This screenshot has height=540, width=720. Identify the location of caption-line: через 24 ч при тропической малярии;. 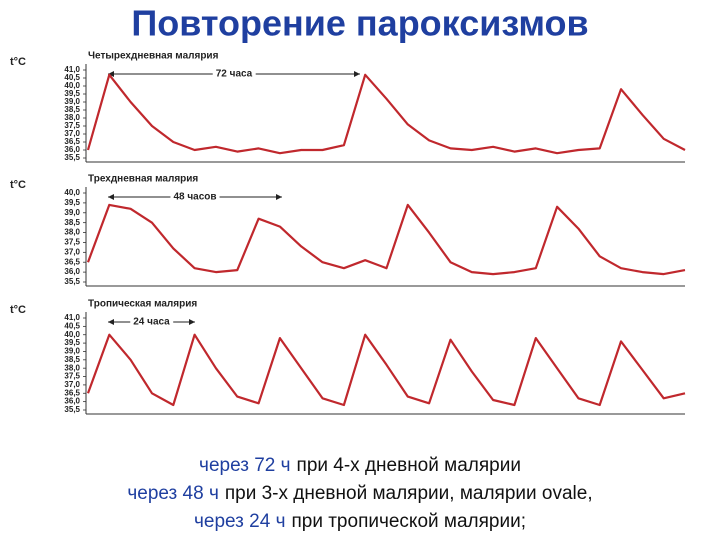
(360, 522).